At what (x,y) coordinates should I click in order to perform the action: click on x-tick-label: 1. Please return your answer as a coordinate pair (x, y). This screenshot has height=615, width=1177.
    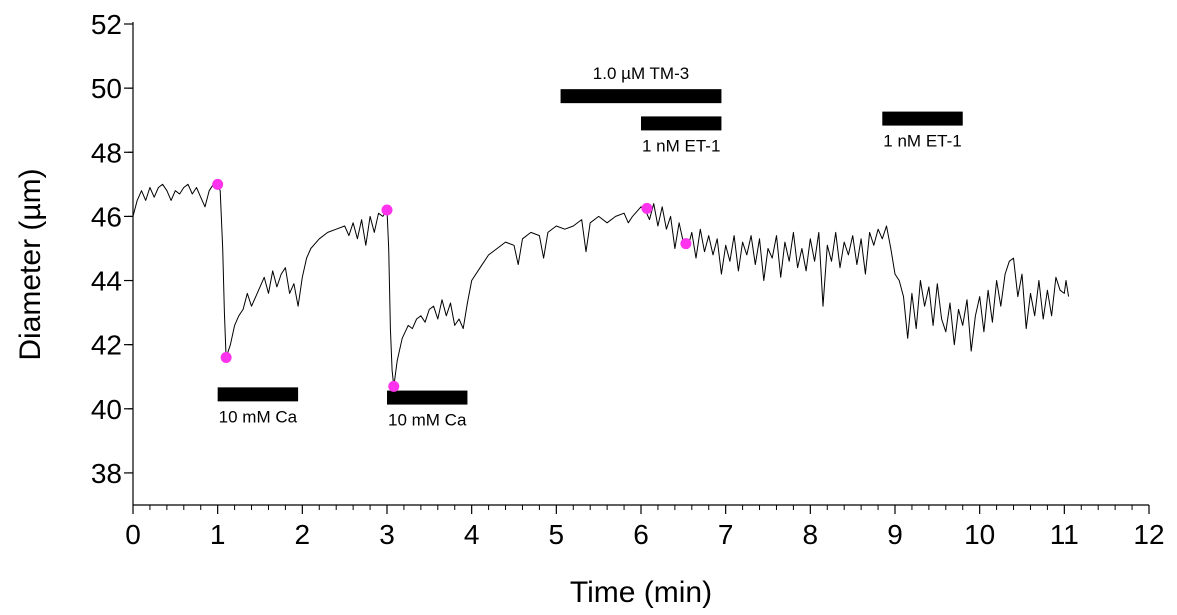
    Looking at the image, I should click on (218, 534).